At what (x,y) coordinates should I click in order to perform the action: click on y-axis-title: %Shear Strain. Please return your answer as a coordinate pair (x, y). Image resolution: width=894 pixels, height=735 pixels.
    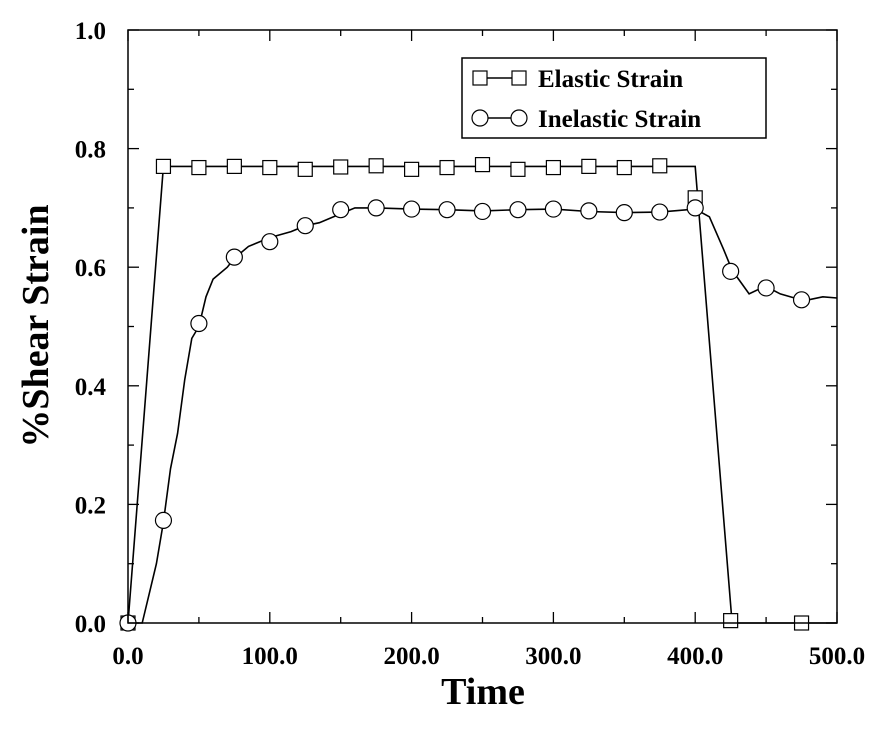
    Looking at the image, I should click on (36, 325).